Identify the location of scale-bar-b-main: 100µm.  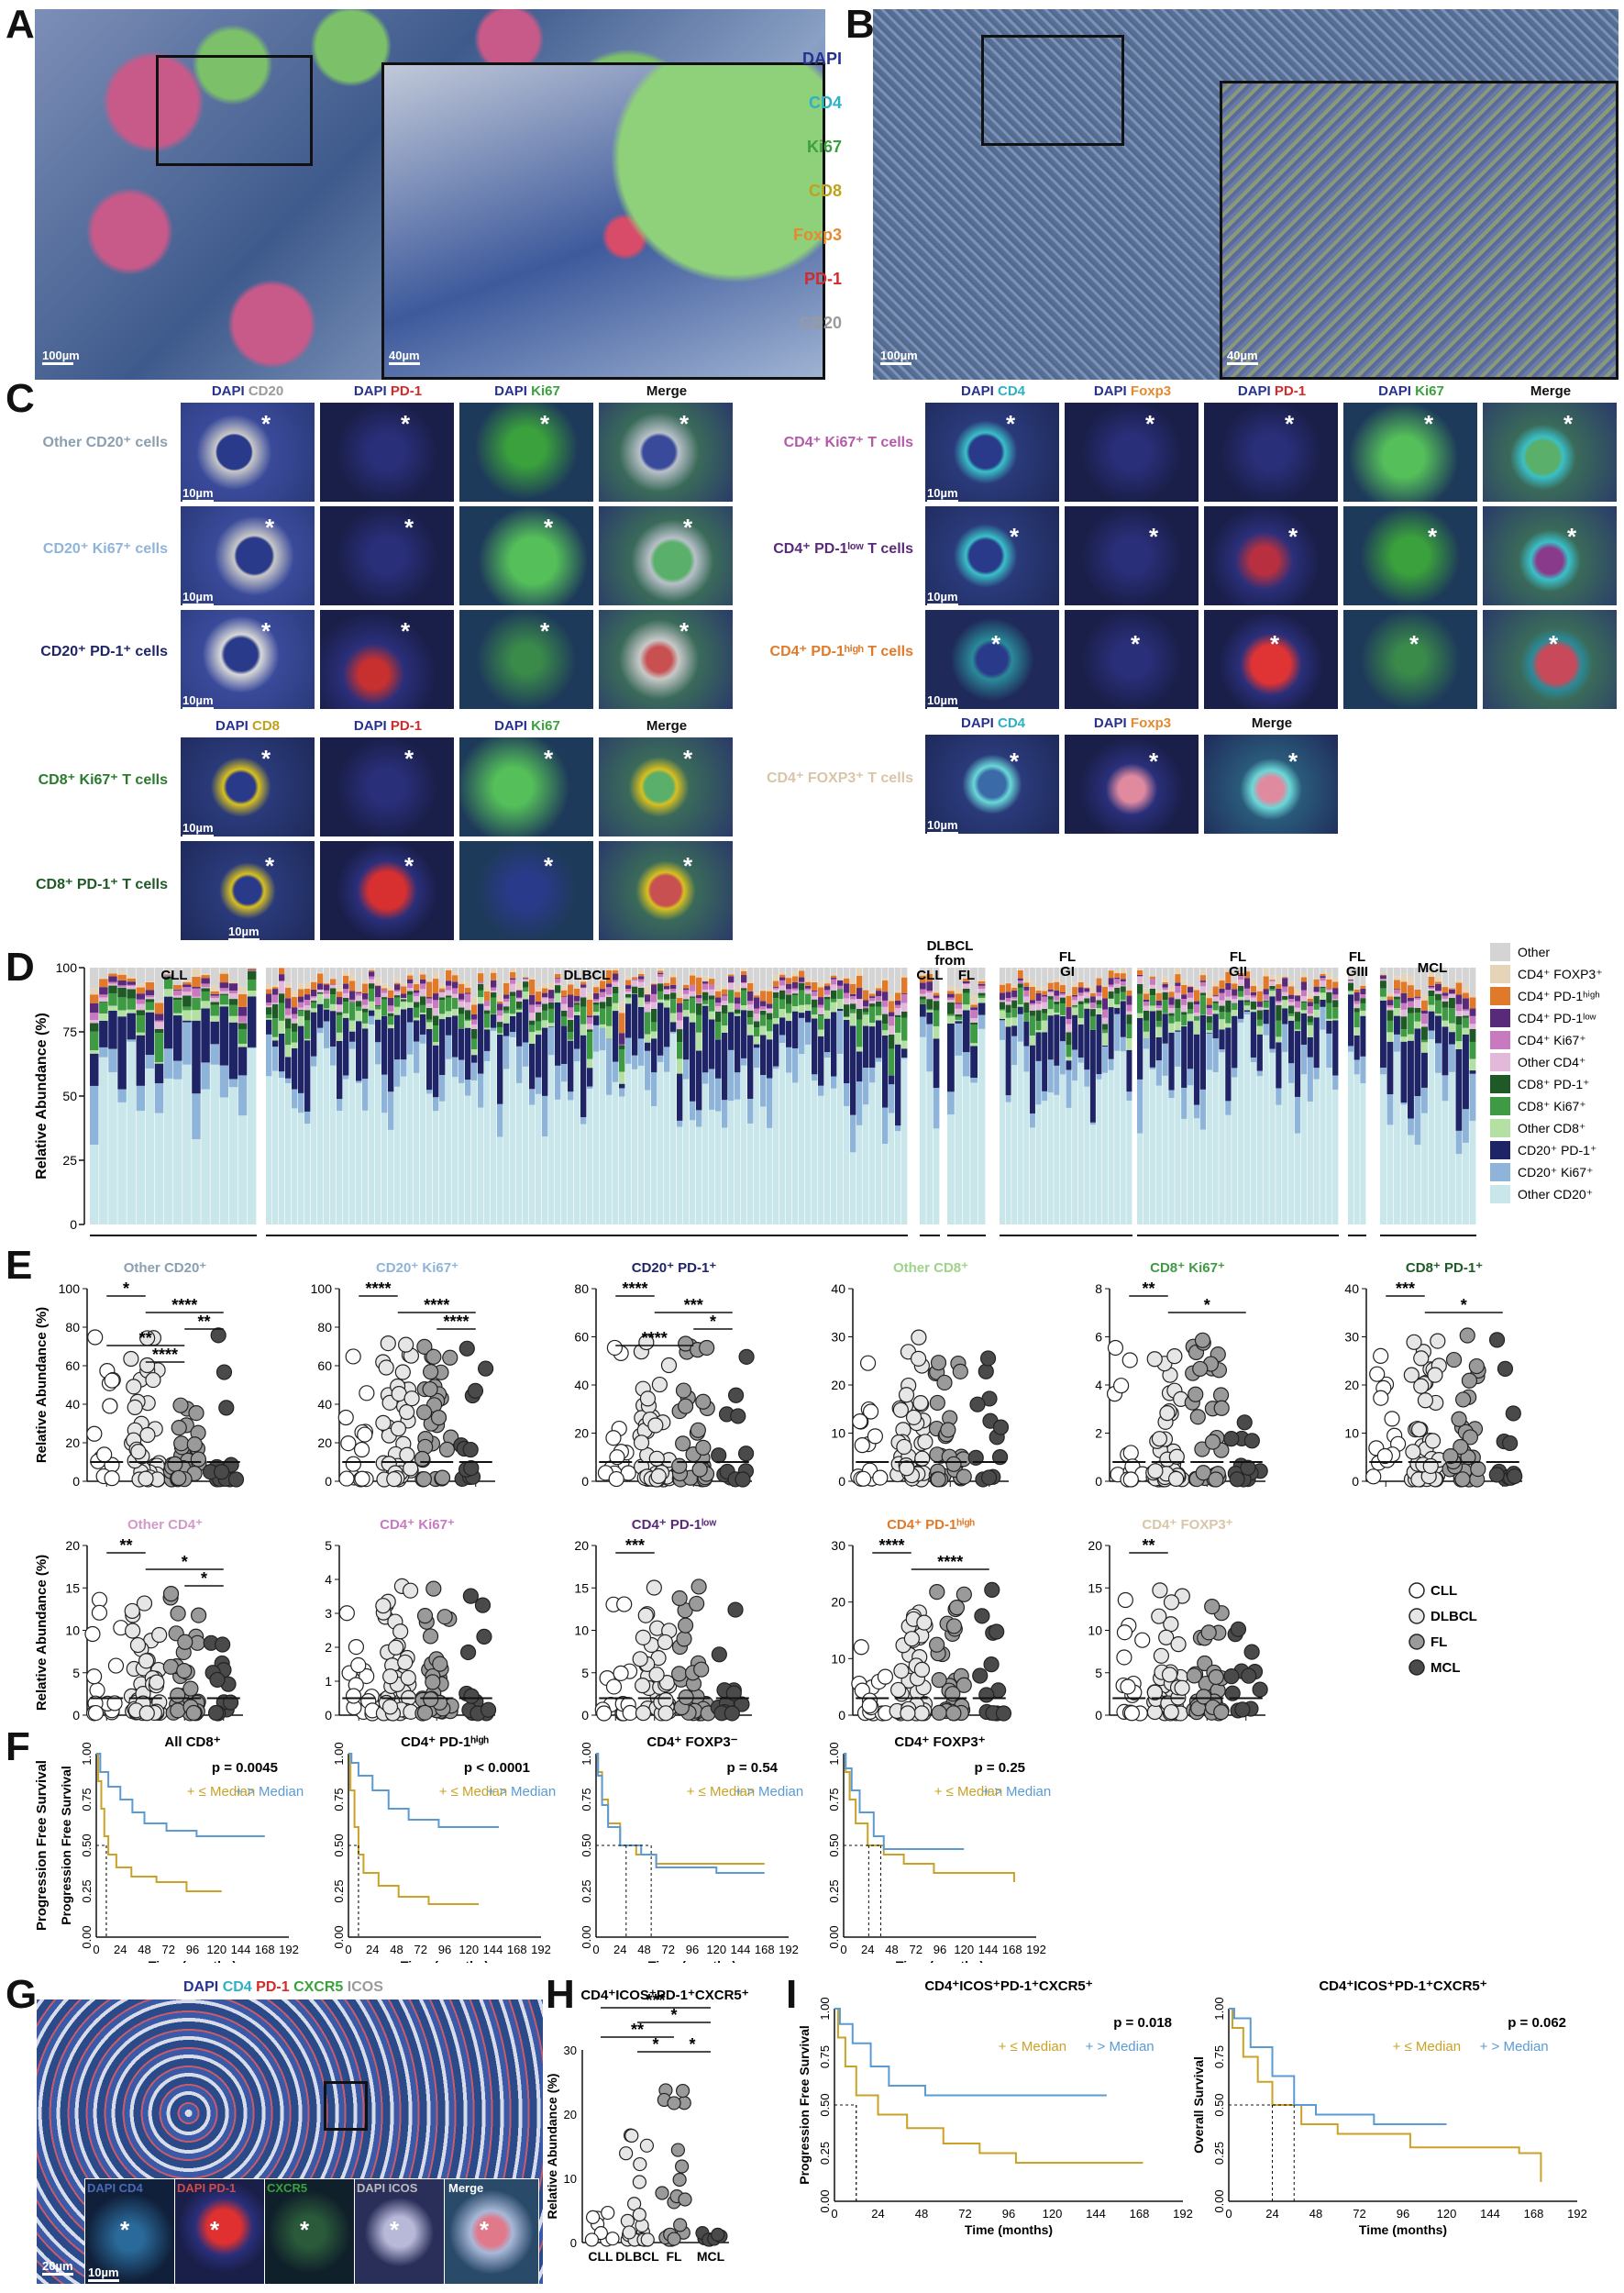
(899, 357).